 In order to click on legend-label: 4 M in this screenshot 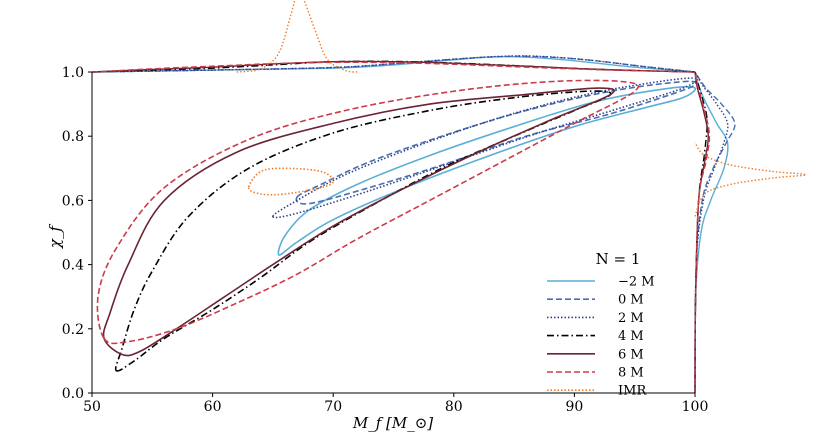, I will do `click(631, 336)`.